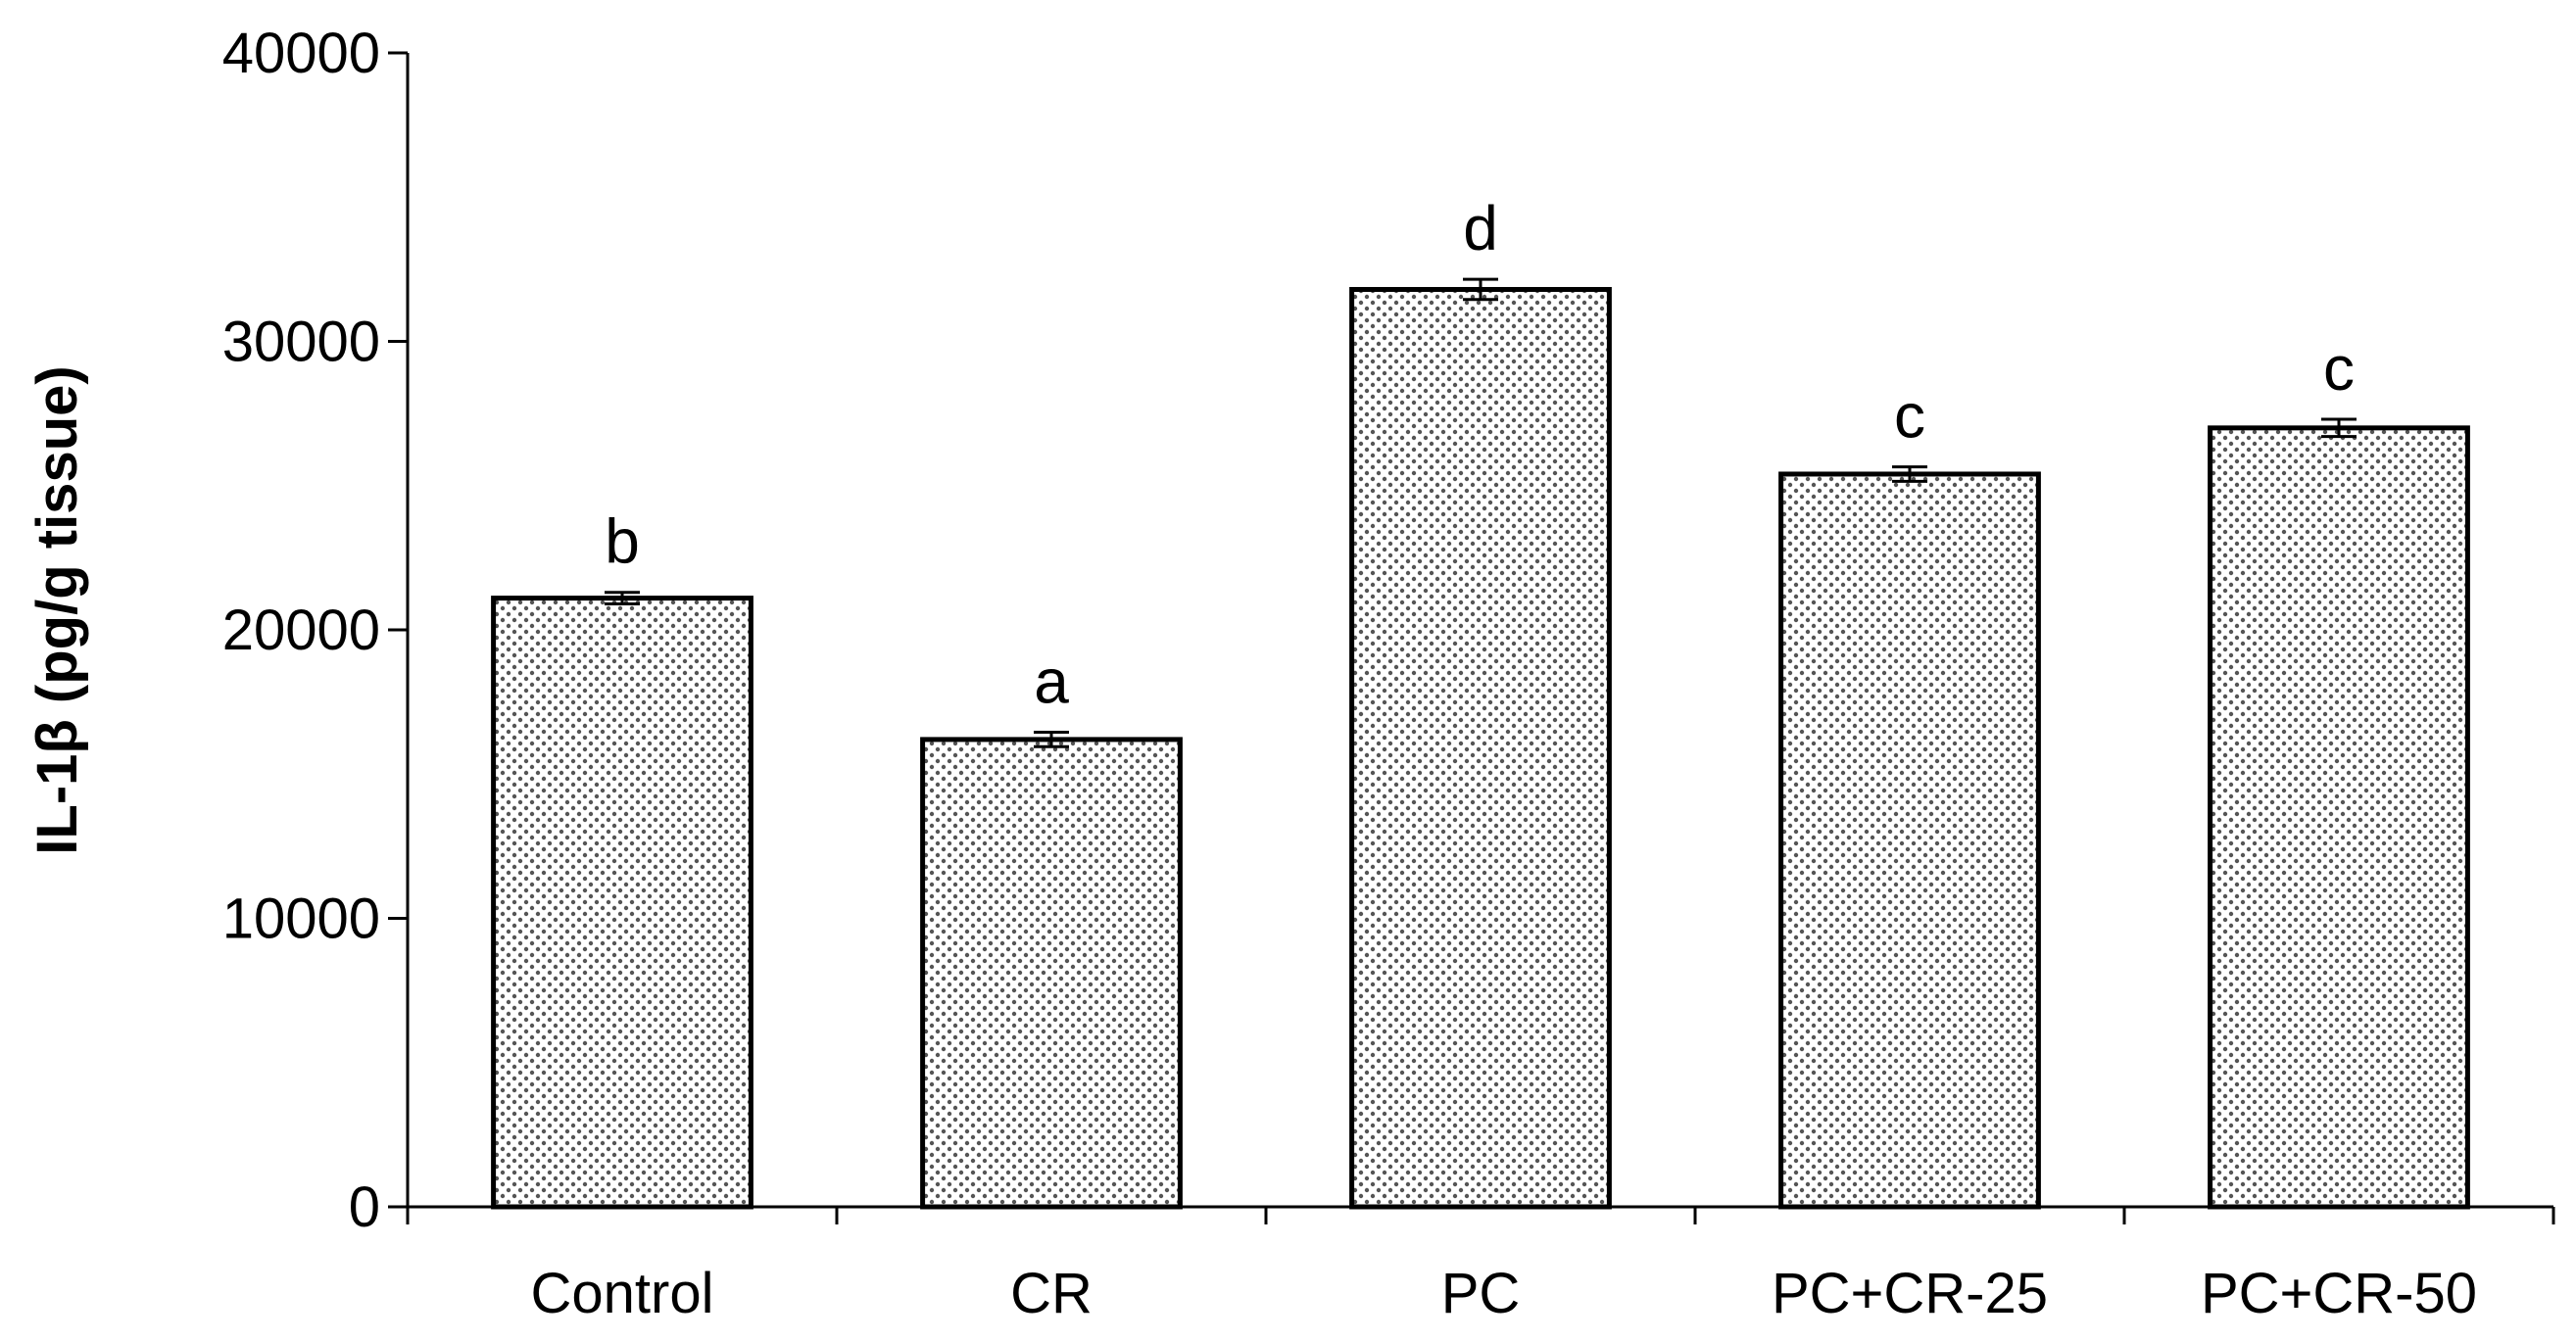 The image size is (2576, 1342). What do you see at coordinates (1051, 682) in the screenshot?
I see `significance-label: a` at bounding box center [1051, 682].